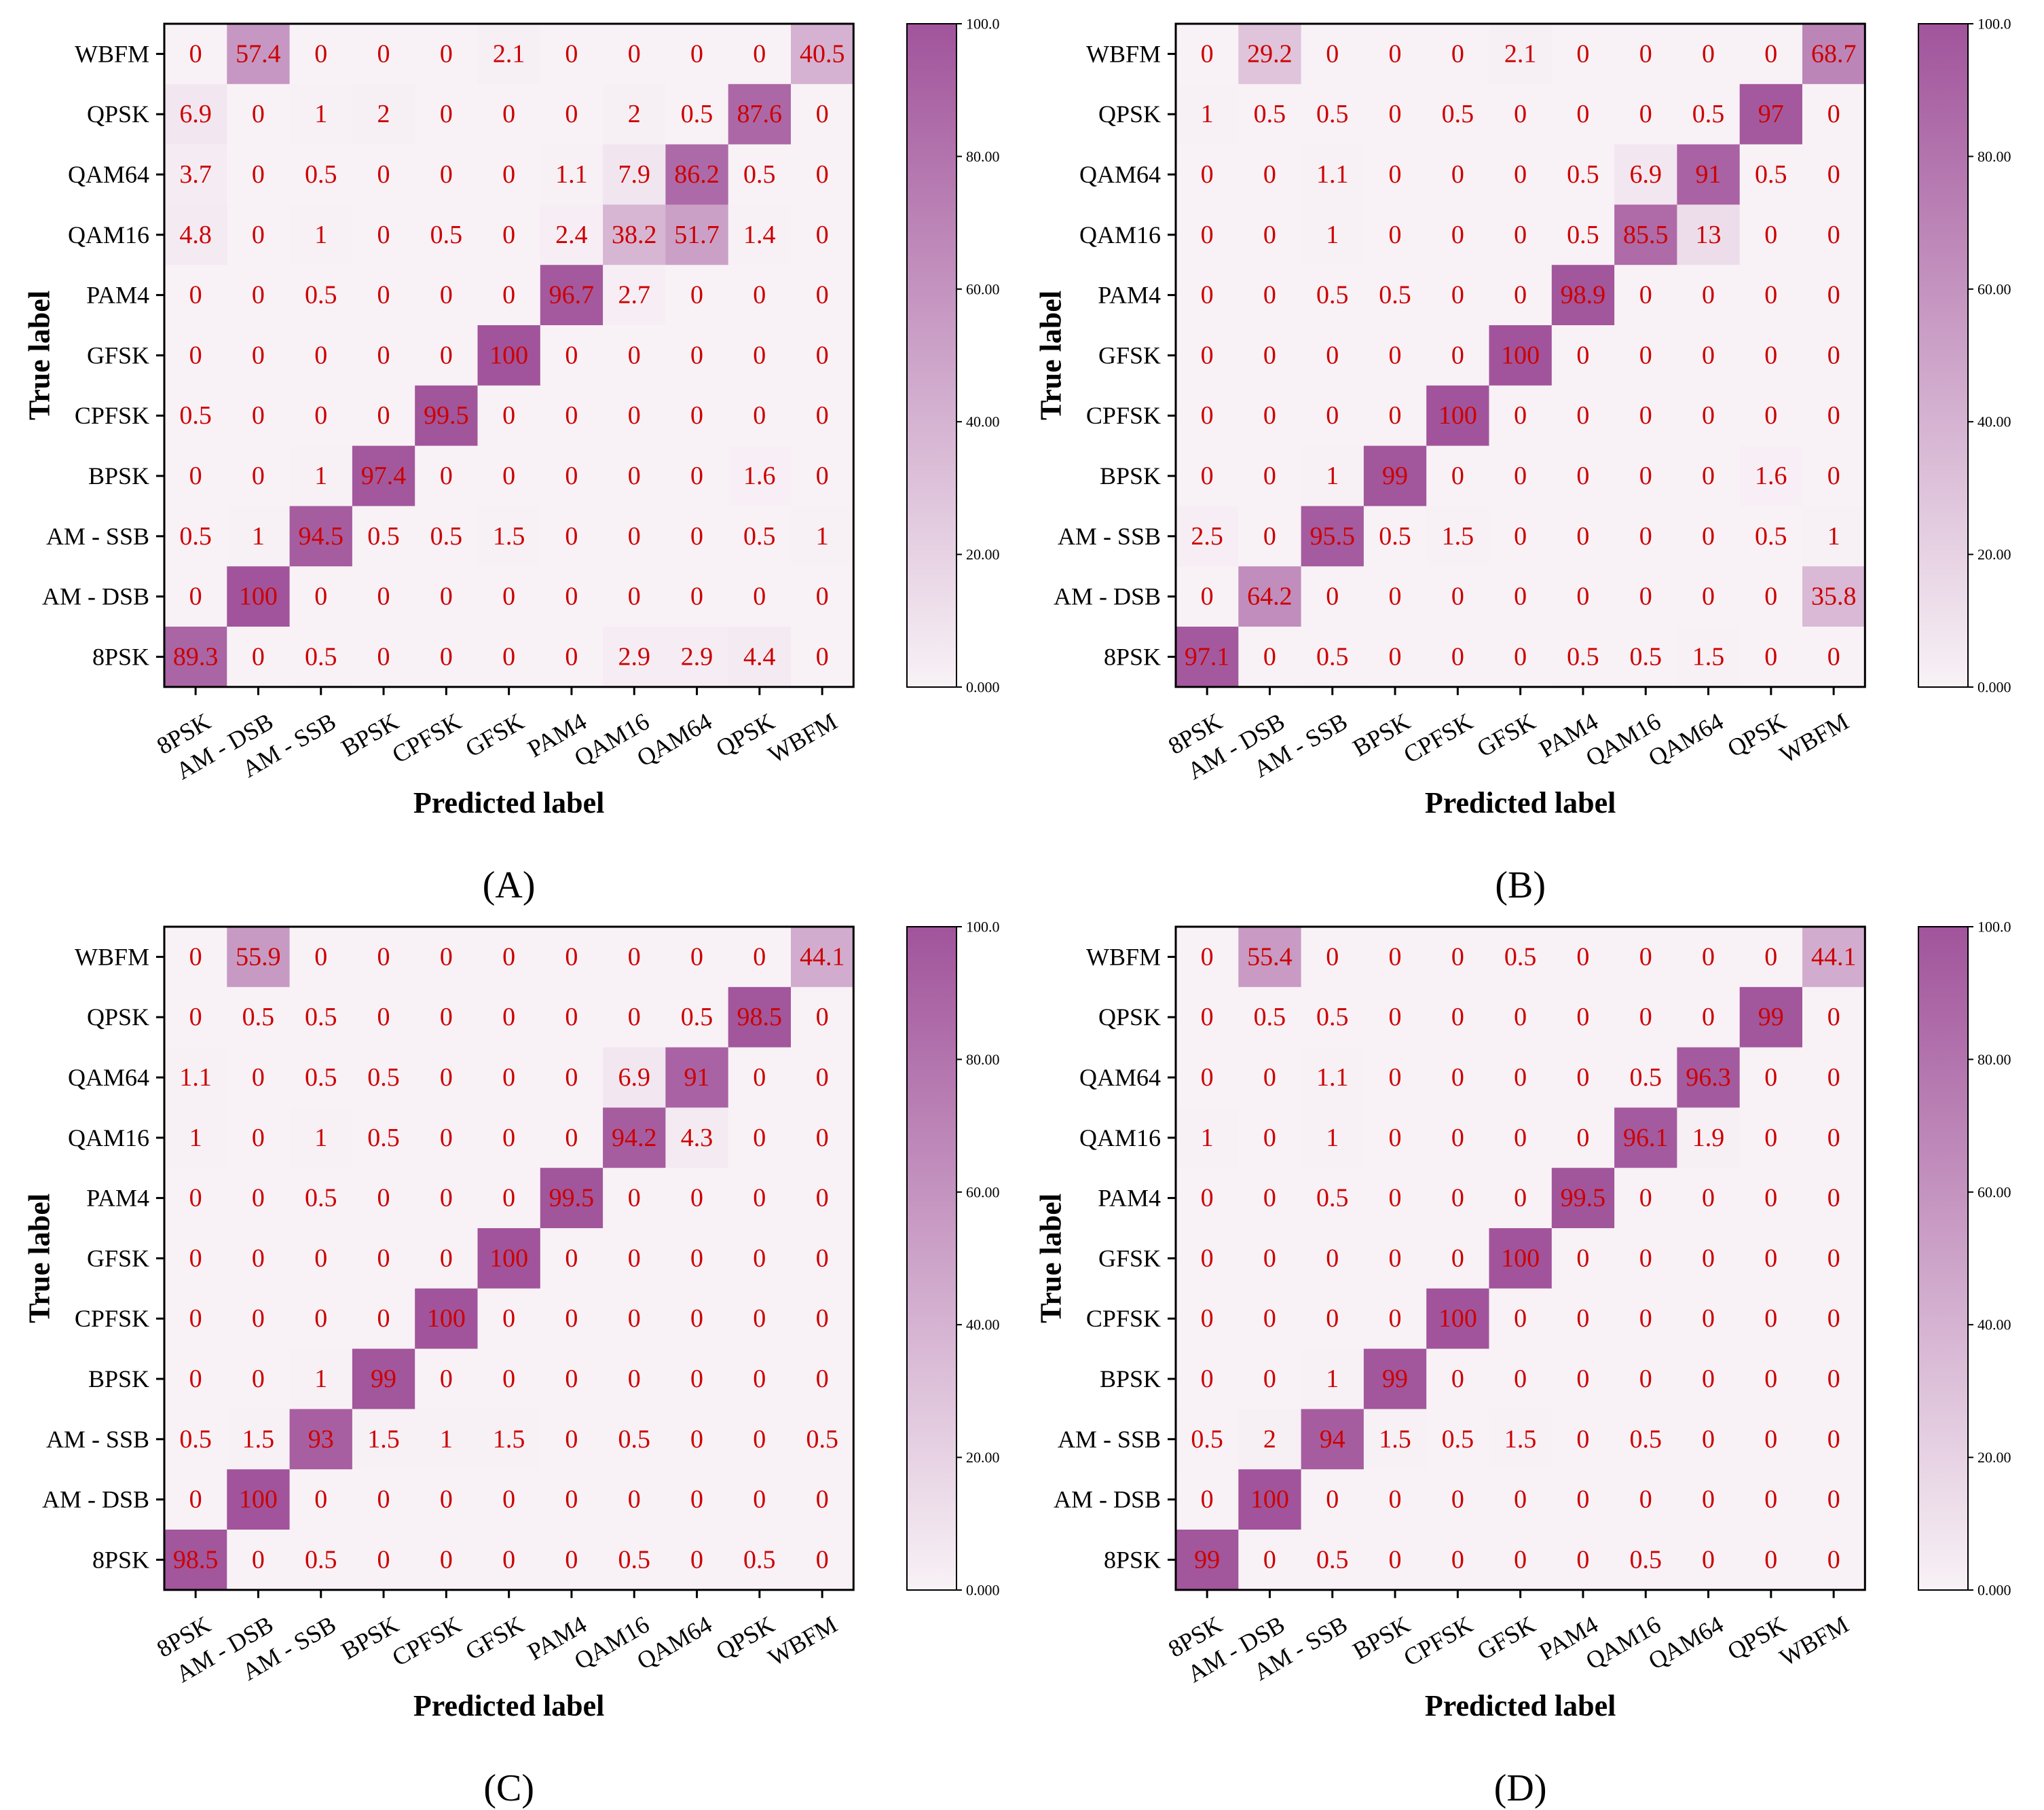  I want to click on y-tick-label: AM - DSB, so click(1107, 597).